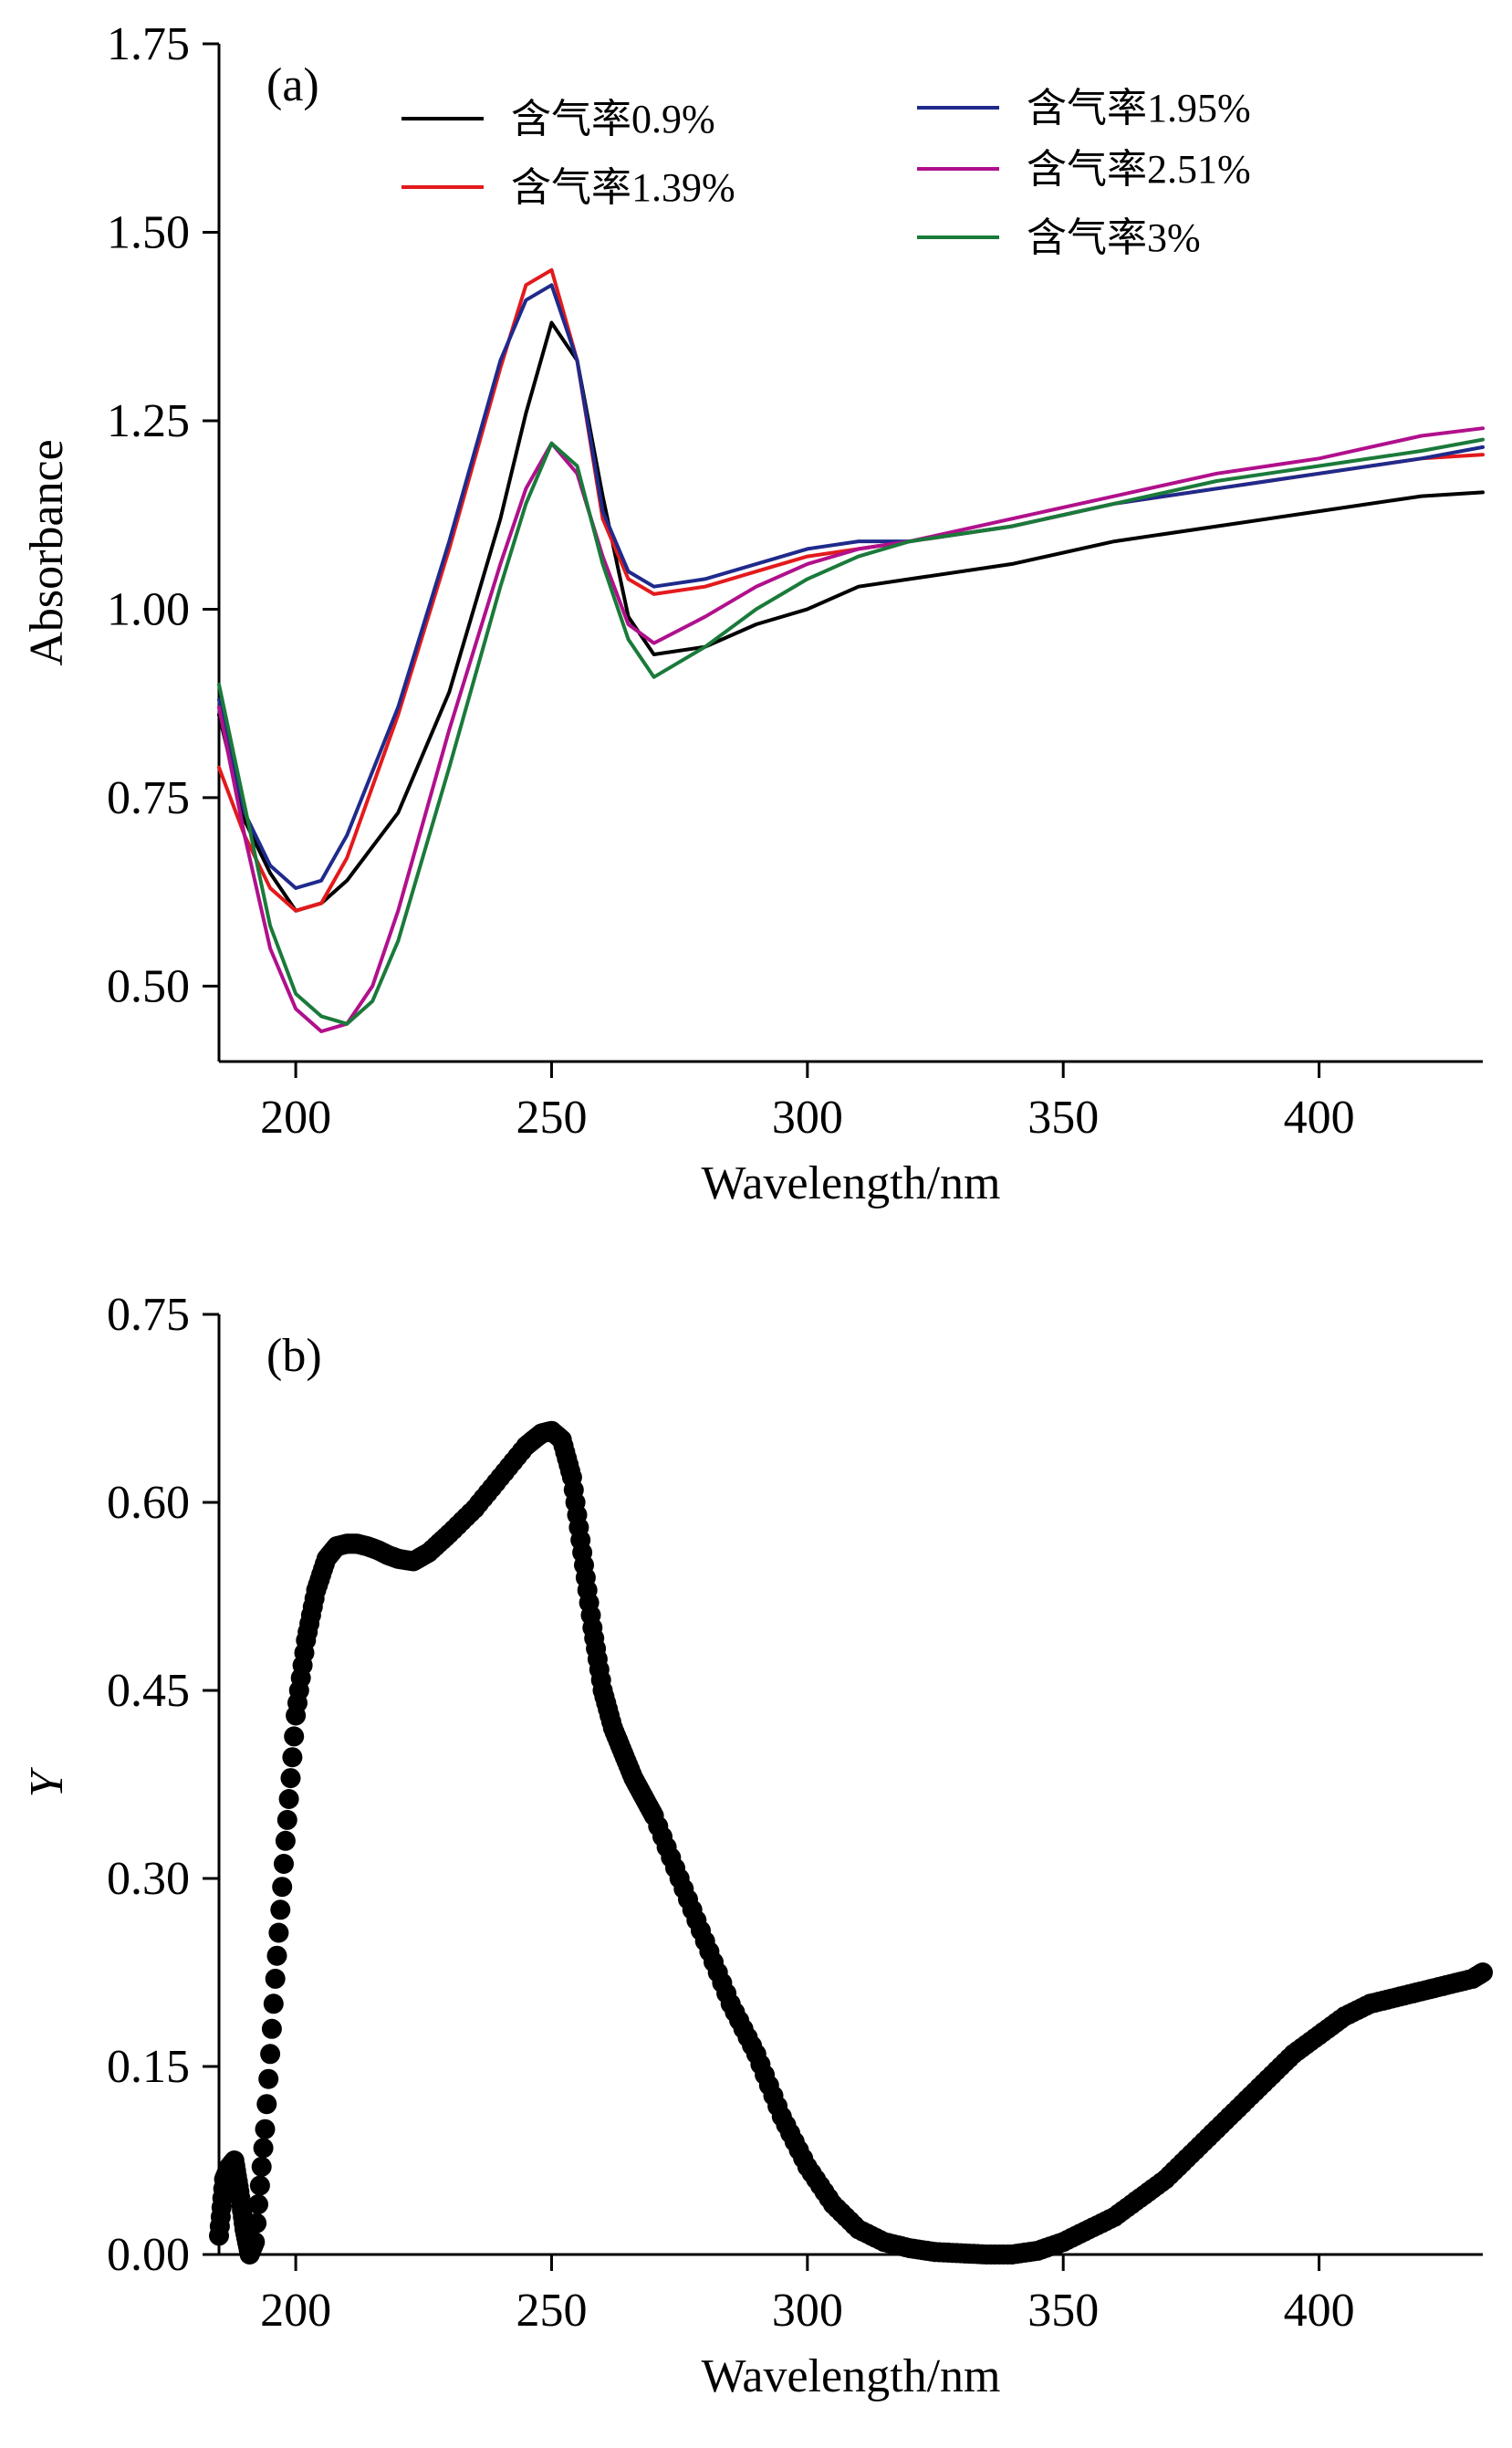  Describe the element at coordinates (47, 552) in the screenshot. I see `y-axis-title: Absorbance` at that location.